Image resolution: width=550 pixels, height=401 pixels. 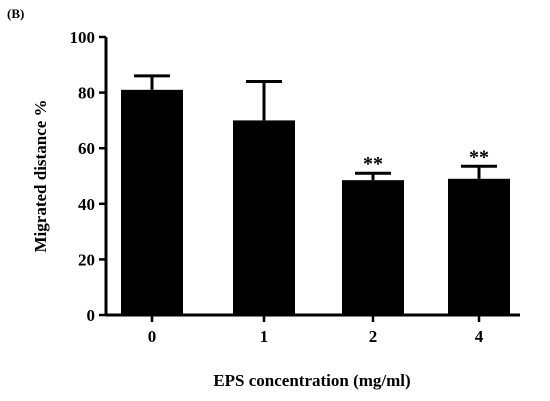 I want to click on x-tick-label-4: 4, so click(x=479, y=336).